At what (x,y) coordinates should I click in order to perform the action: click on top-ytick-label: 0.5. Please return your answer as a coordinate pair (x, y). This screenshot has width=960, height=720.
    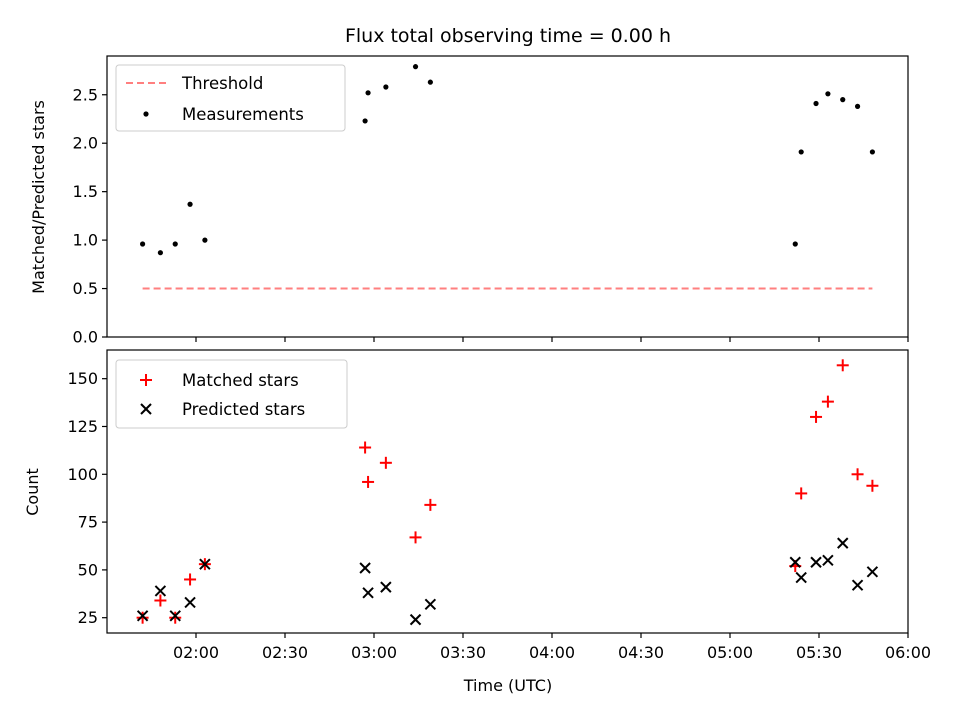
    Looking at the image, I should click on (85, 288).